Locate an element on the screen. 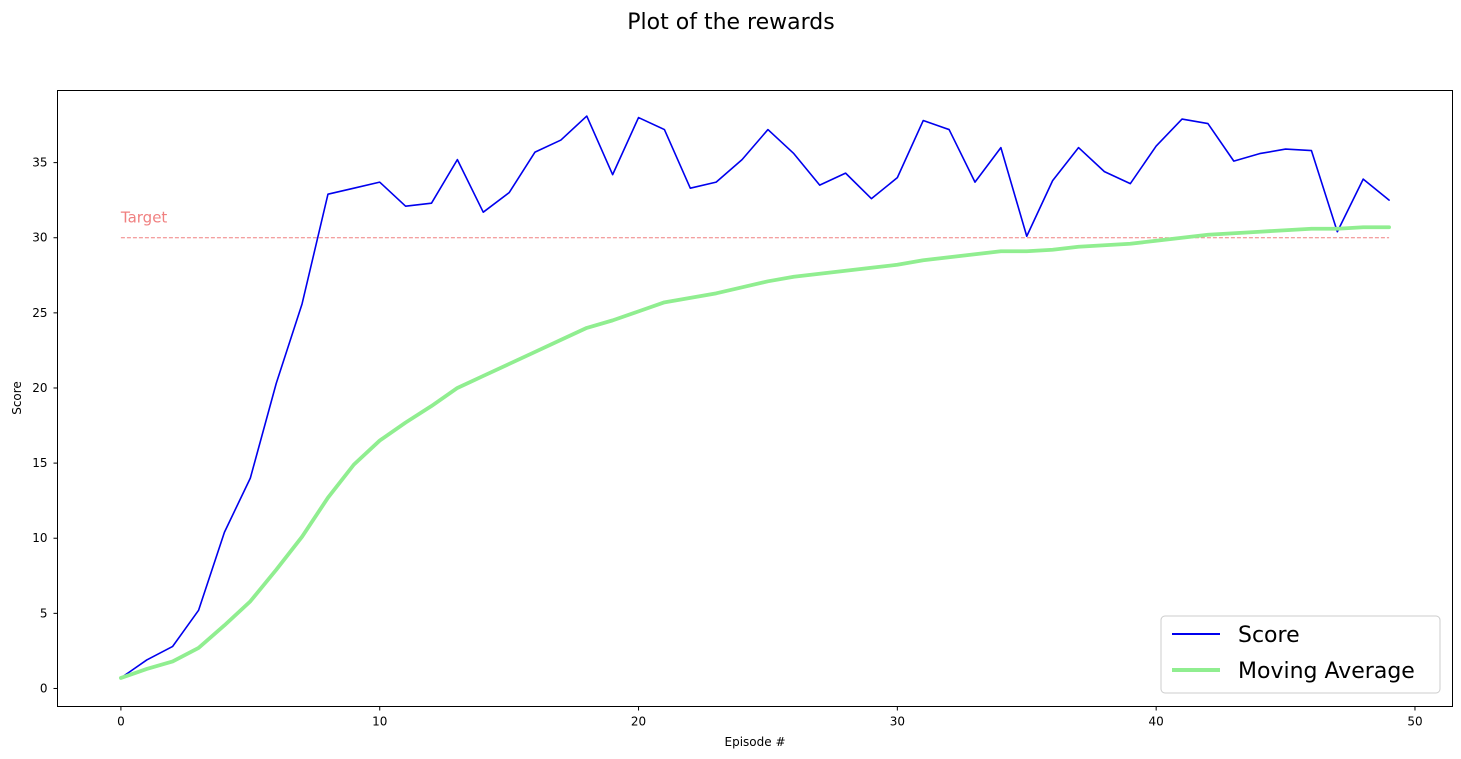 The image size is (1461, 759). y-tick-label: 10 is located at coordinates (39, 538).